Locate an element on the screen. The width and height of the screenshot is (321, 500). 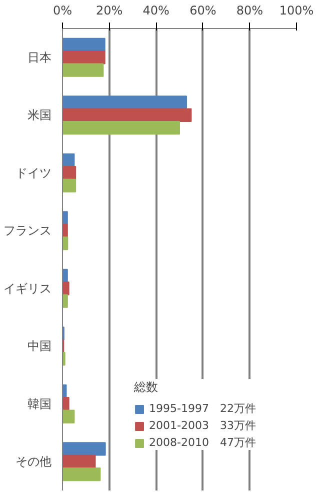
x-tick-label: 60% is located at coordinates (203, 11).